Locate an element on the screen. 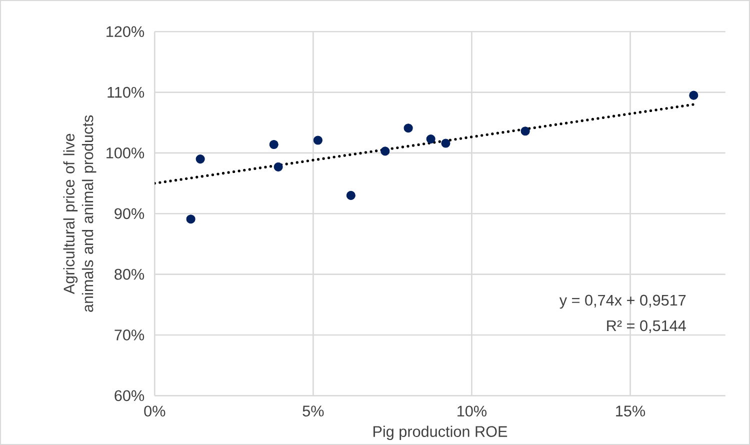 The height and width of the screenshot is (445, 750). y-tick-label: 70% is located at coordinates (129, 335).